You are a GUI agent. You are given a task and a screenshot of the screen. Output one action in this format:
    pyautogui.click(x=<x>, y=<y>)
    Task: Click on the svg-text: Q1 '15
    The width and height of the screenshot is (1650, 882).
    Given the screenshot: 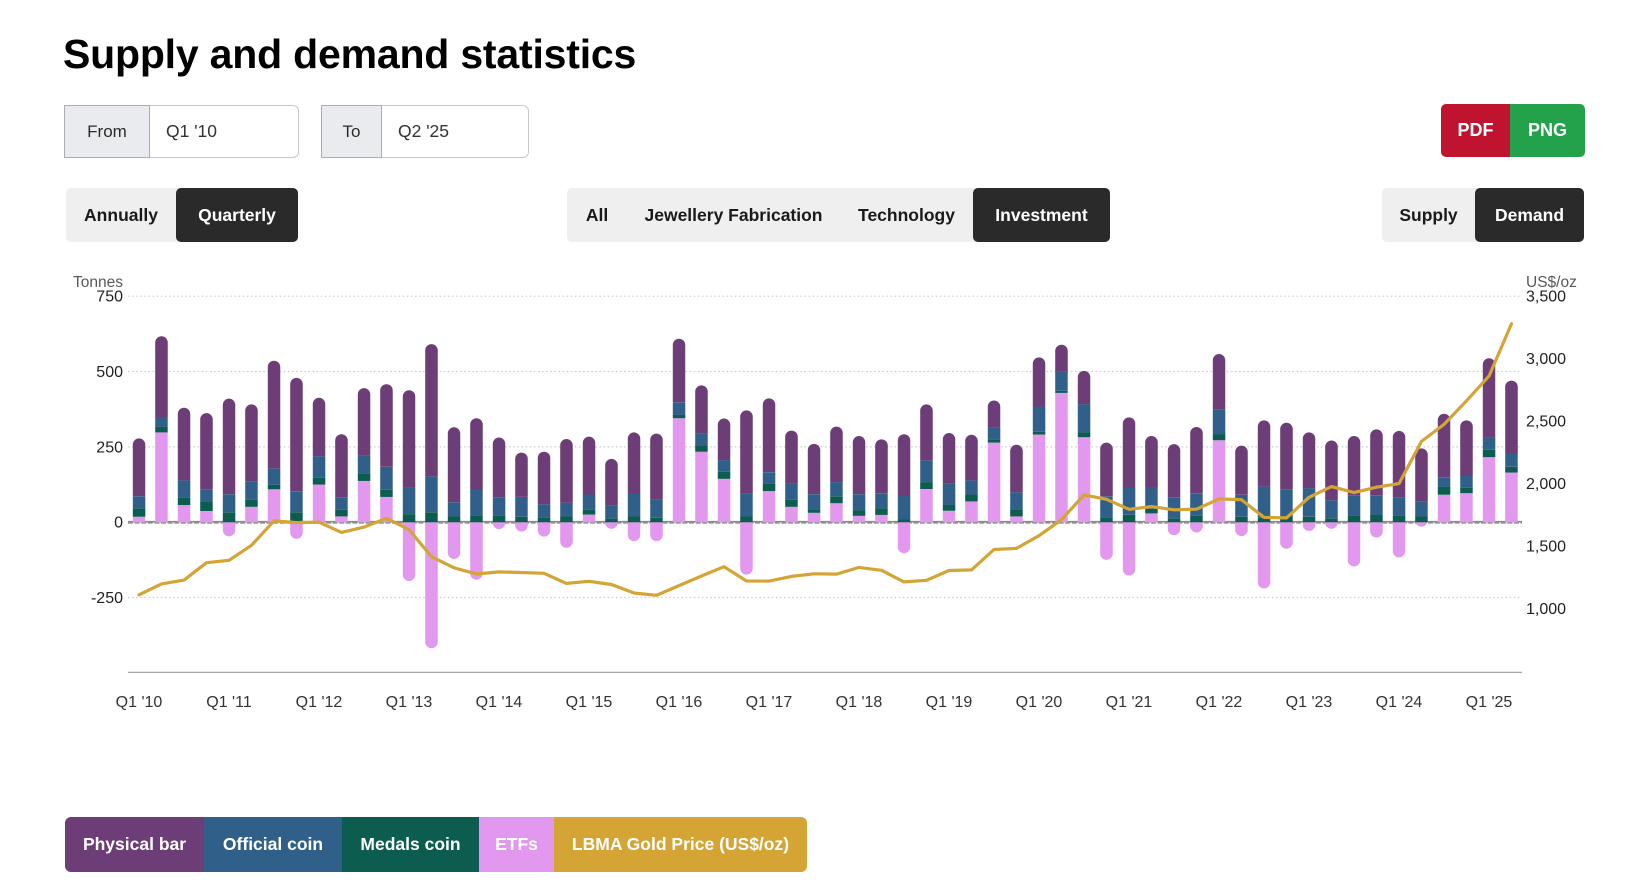 What is the action you would take?
    pyautogui.click(x=589, y=702)
    